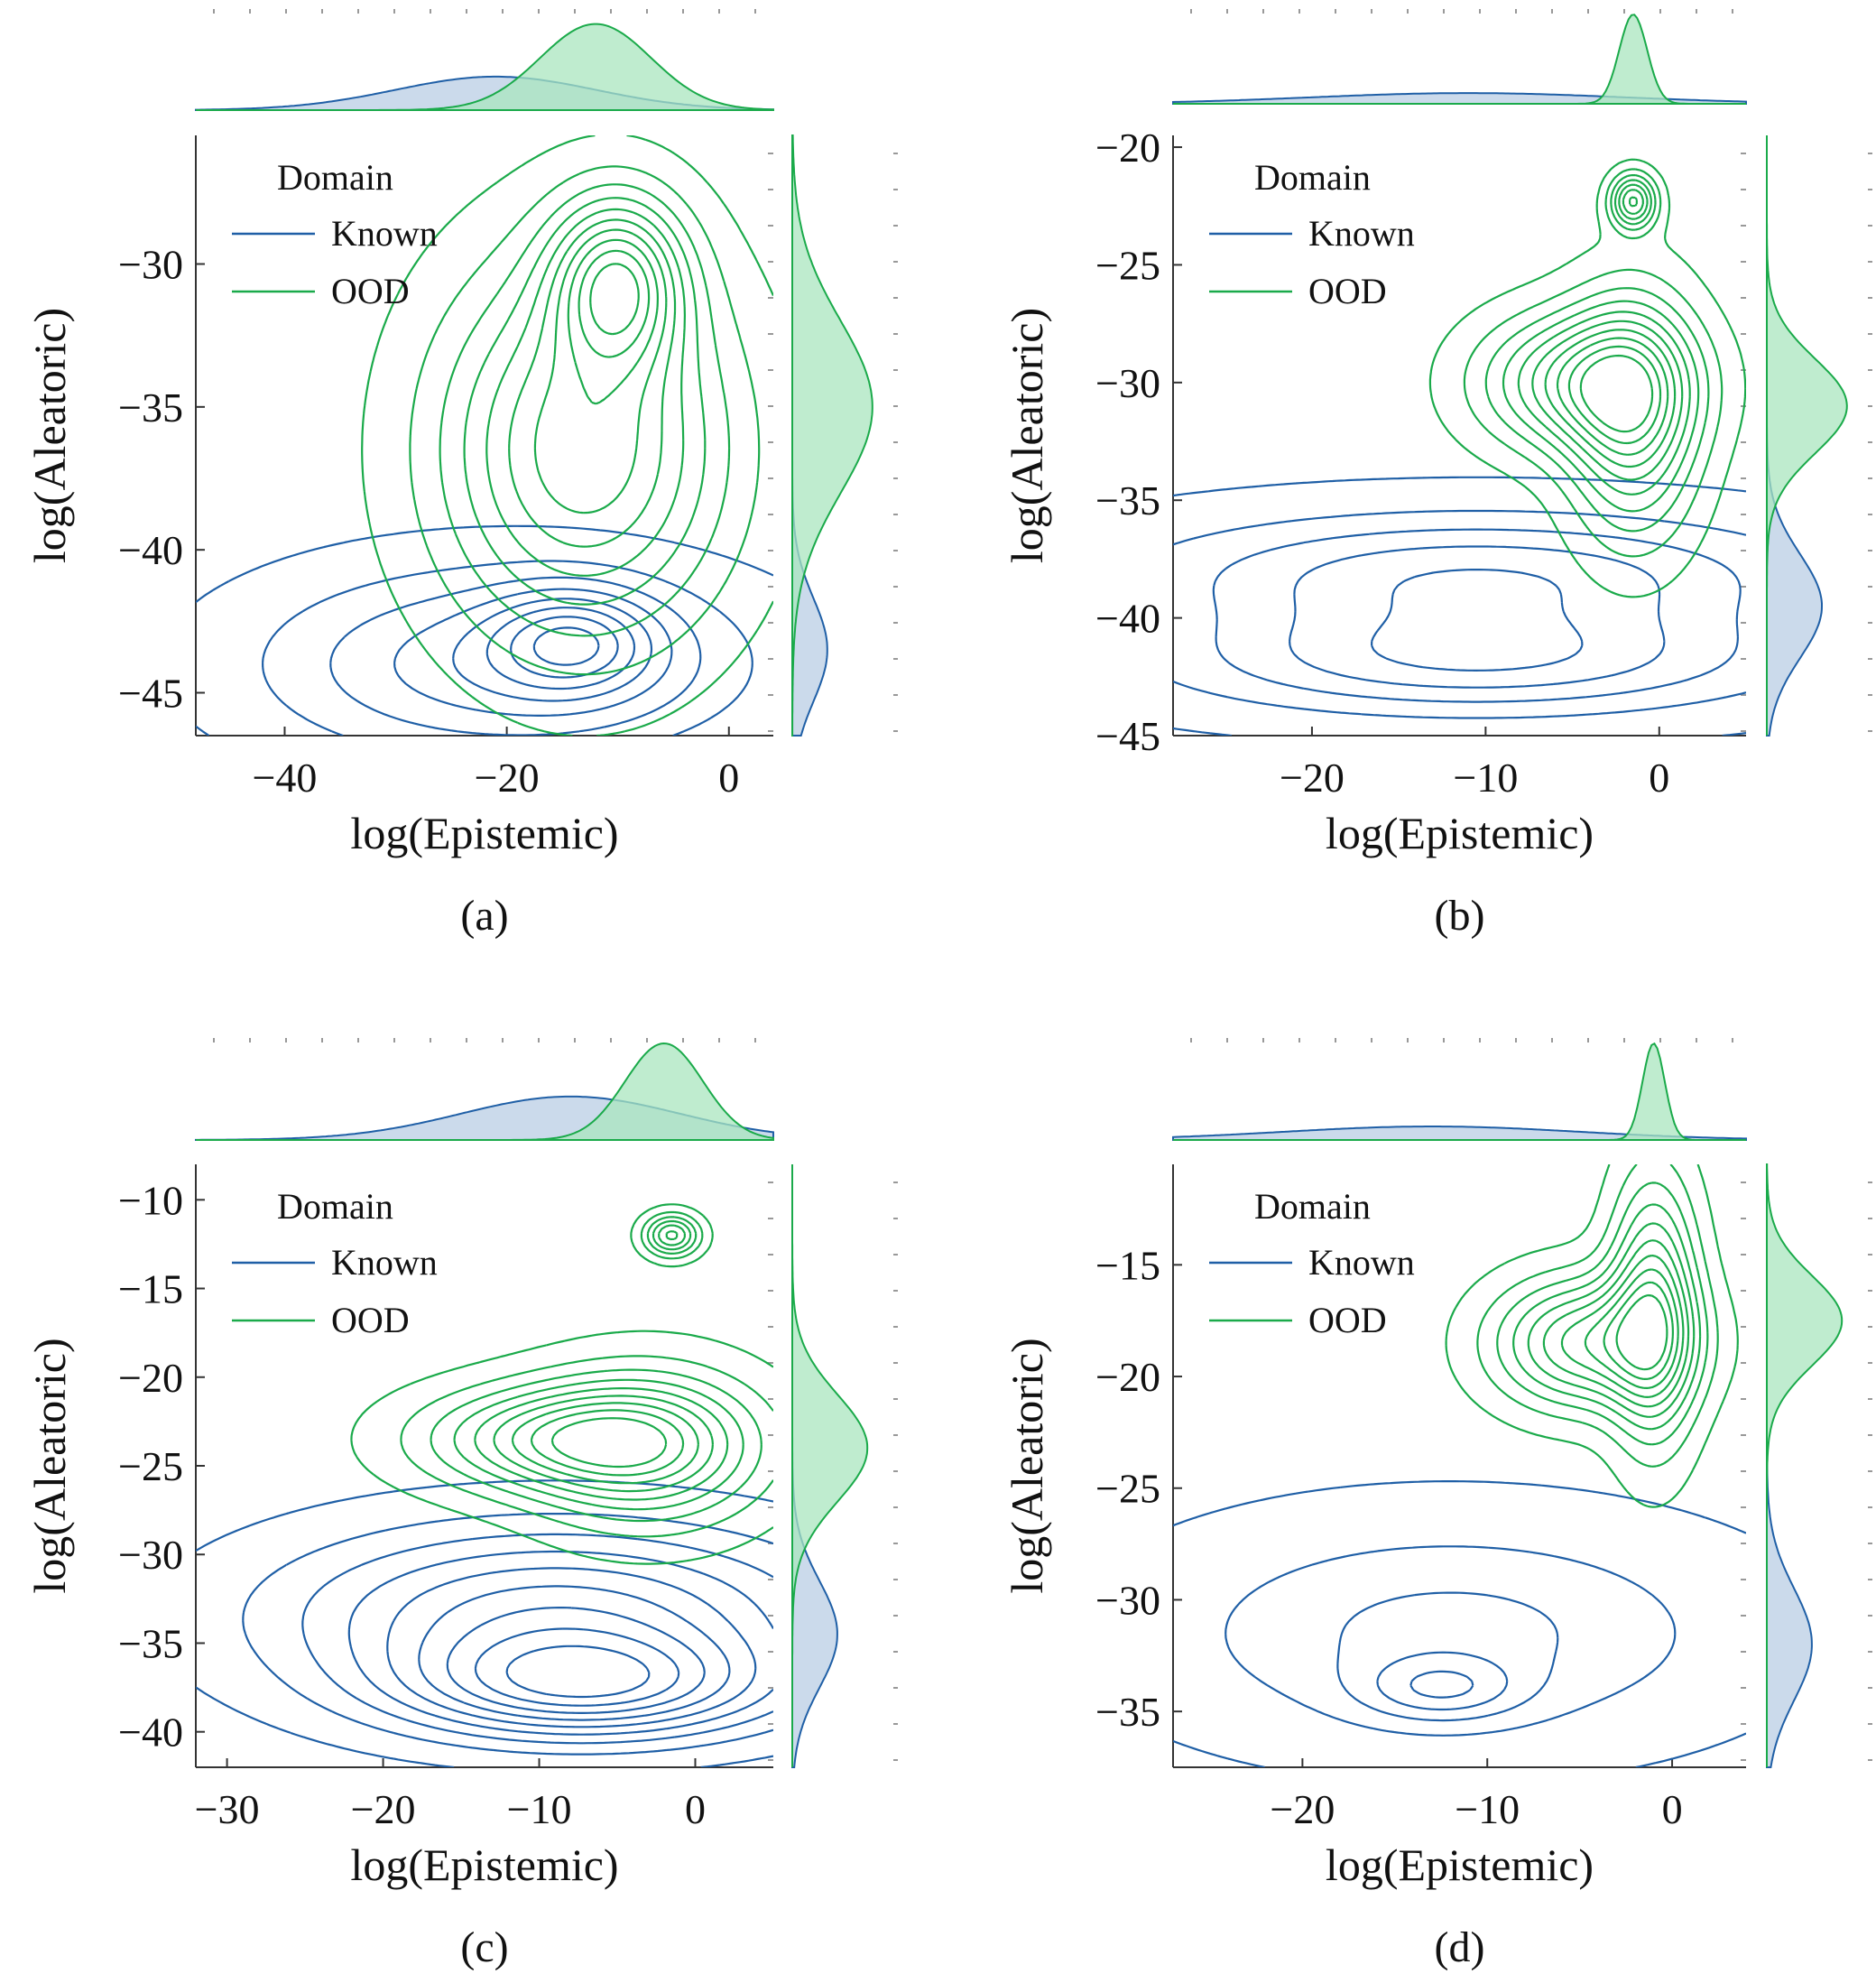  Describe the element at coordinates (1460, 916) in the screenshot. I see `panel-caption: (b)` at that location.